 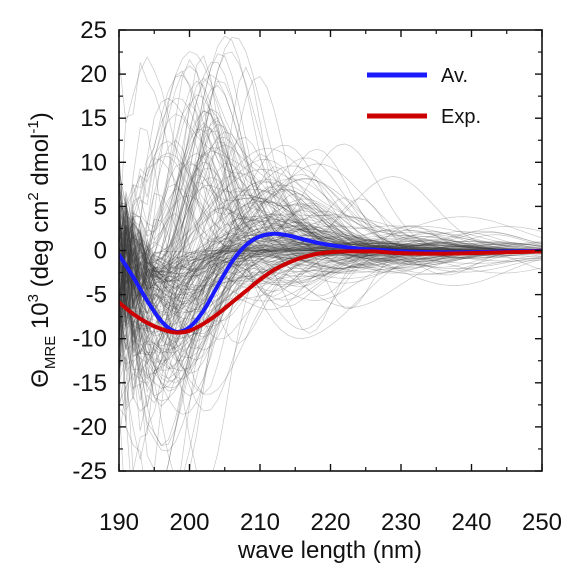 I want to click on x-tick-label: 230, so click(x=401, y=522).